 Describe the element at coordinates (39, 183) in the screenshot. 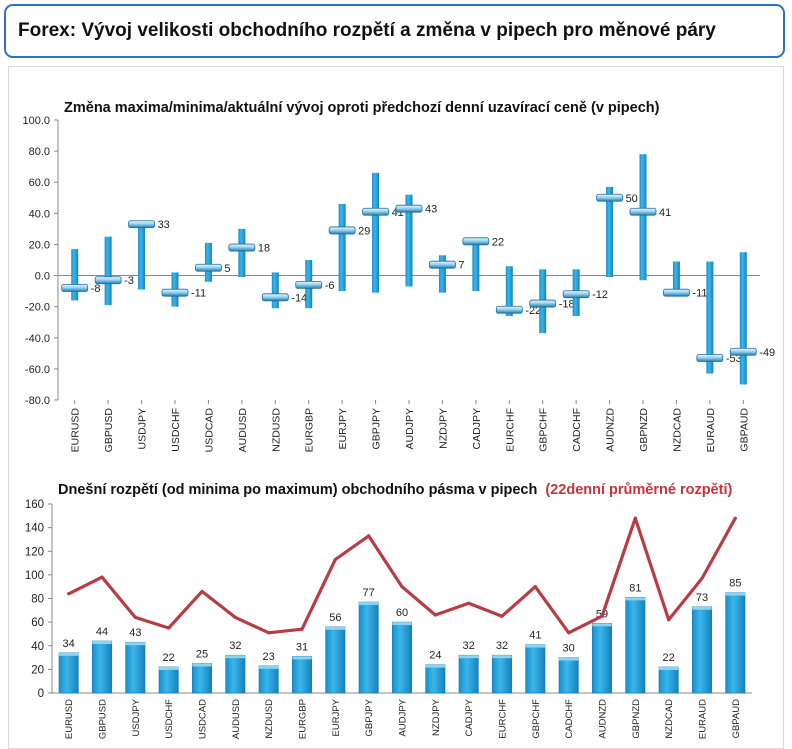

I see `y-tick-label: 60.0` at that location.